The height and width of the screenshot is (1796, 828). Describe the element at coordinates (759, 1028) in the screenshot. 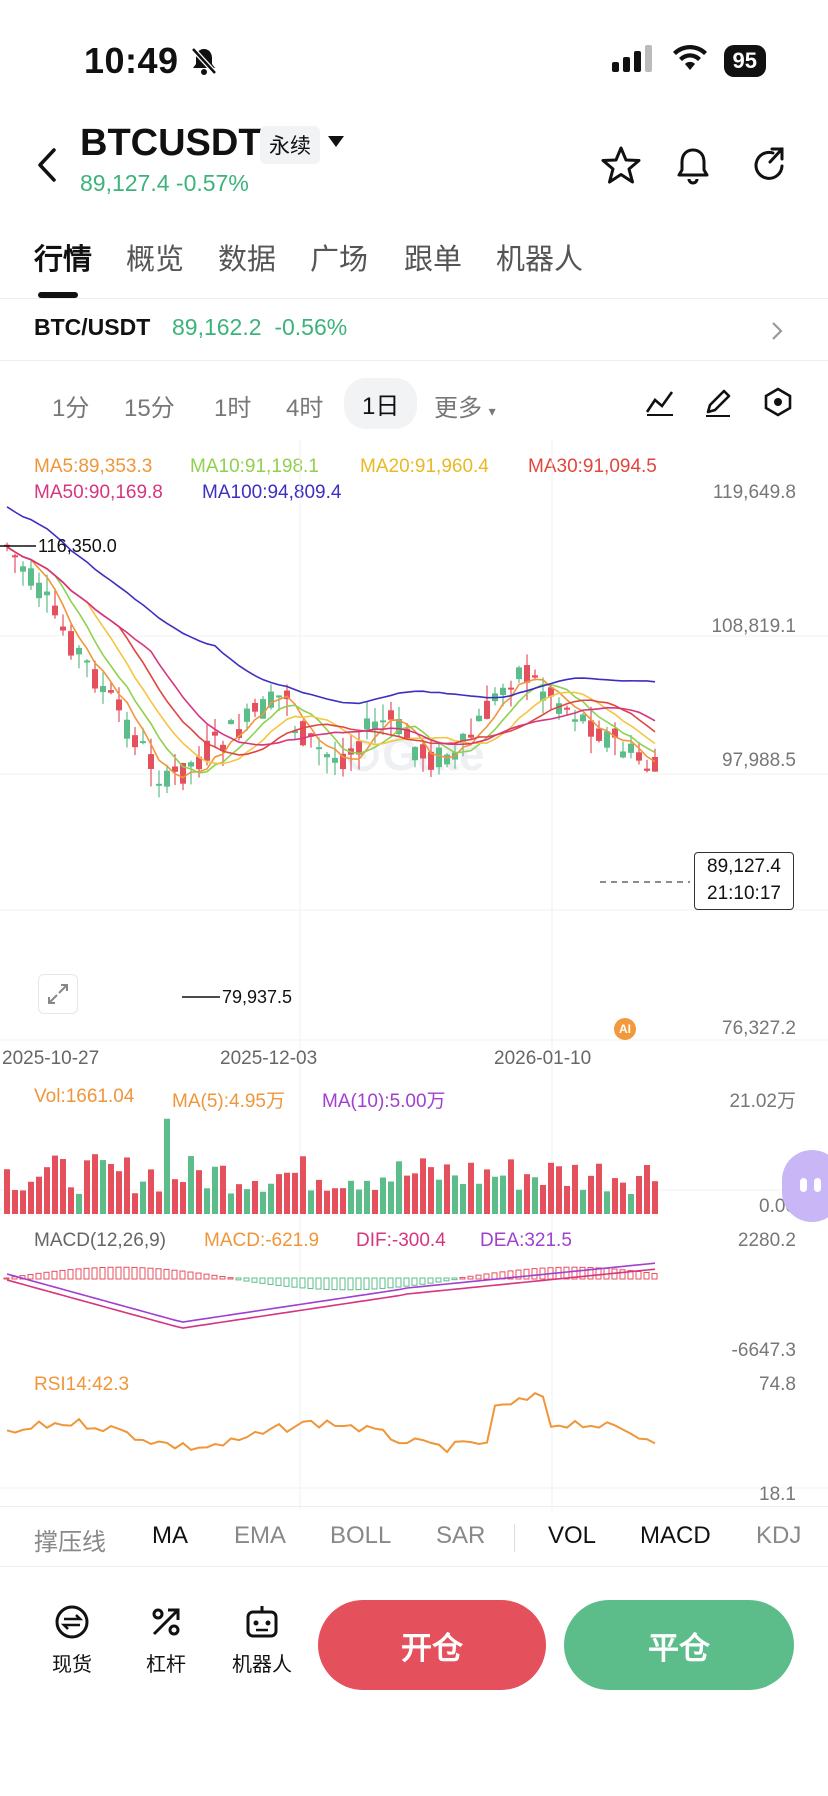

I see `price-axis-4: 76,327.2` at that location.